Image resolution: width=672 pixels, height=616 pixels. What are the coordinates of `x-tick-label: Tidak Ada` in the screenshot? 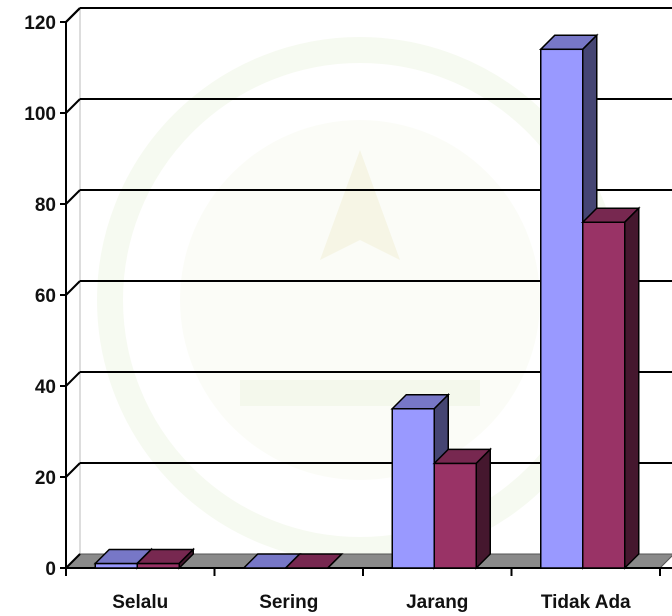 It's located at (586, 602).